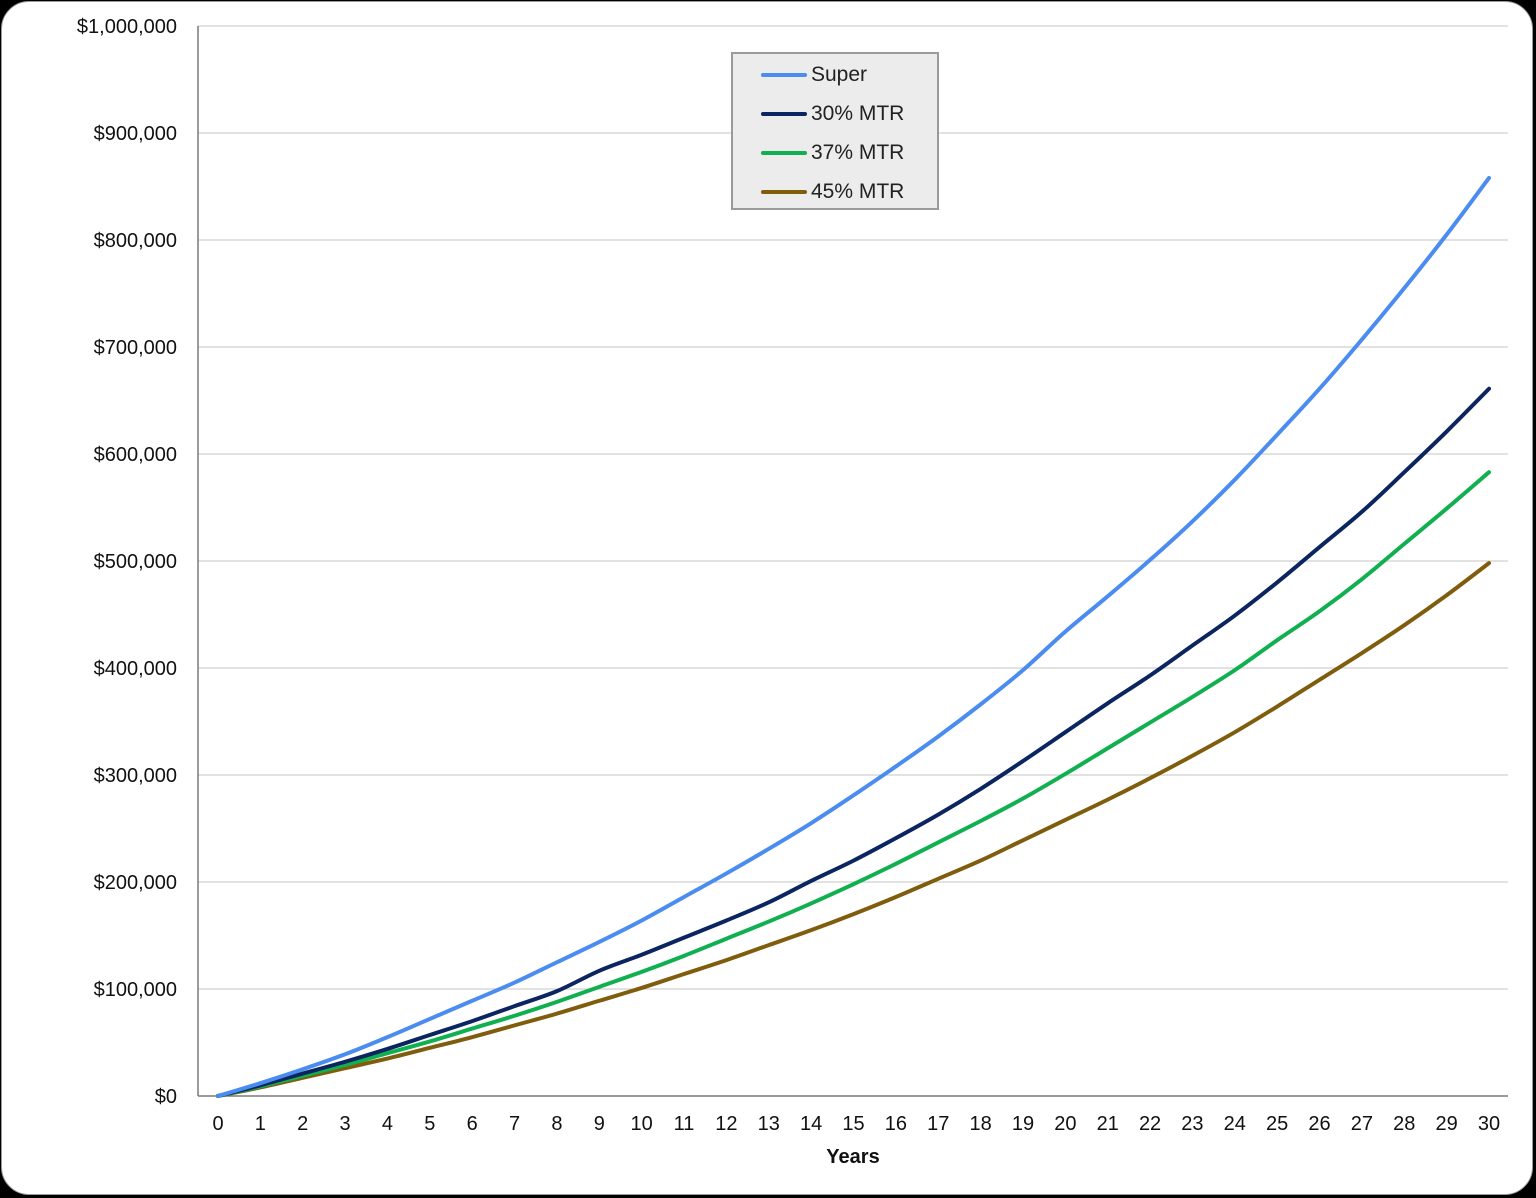 This screenshot has width=1536, height=1198. I want to click on x-tick-label: 20, so click(1065, 1124).